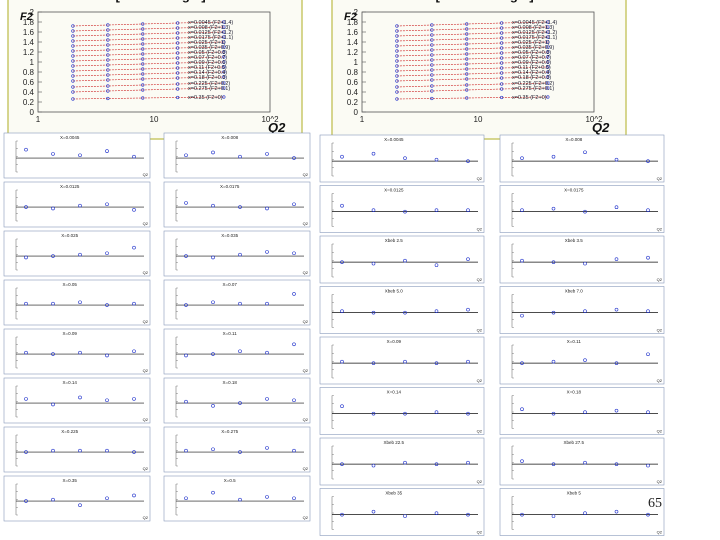 The height and width of the screenshot is (540, 720). I want to click on proton-res-panel: X=0.008 Q2, so click(237, 155).